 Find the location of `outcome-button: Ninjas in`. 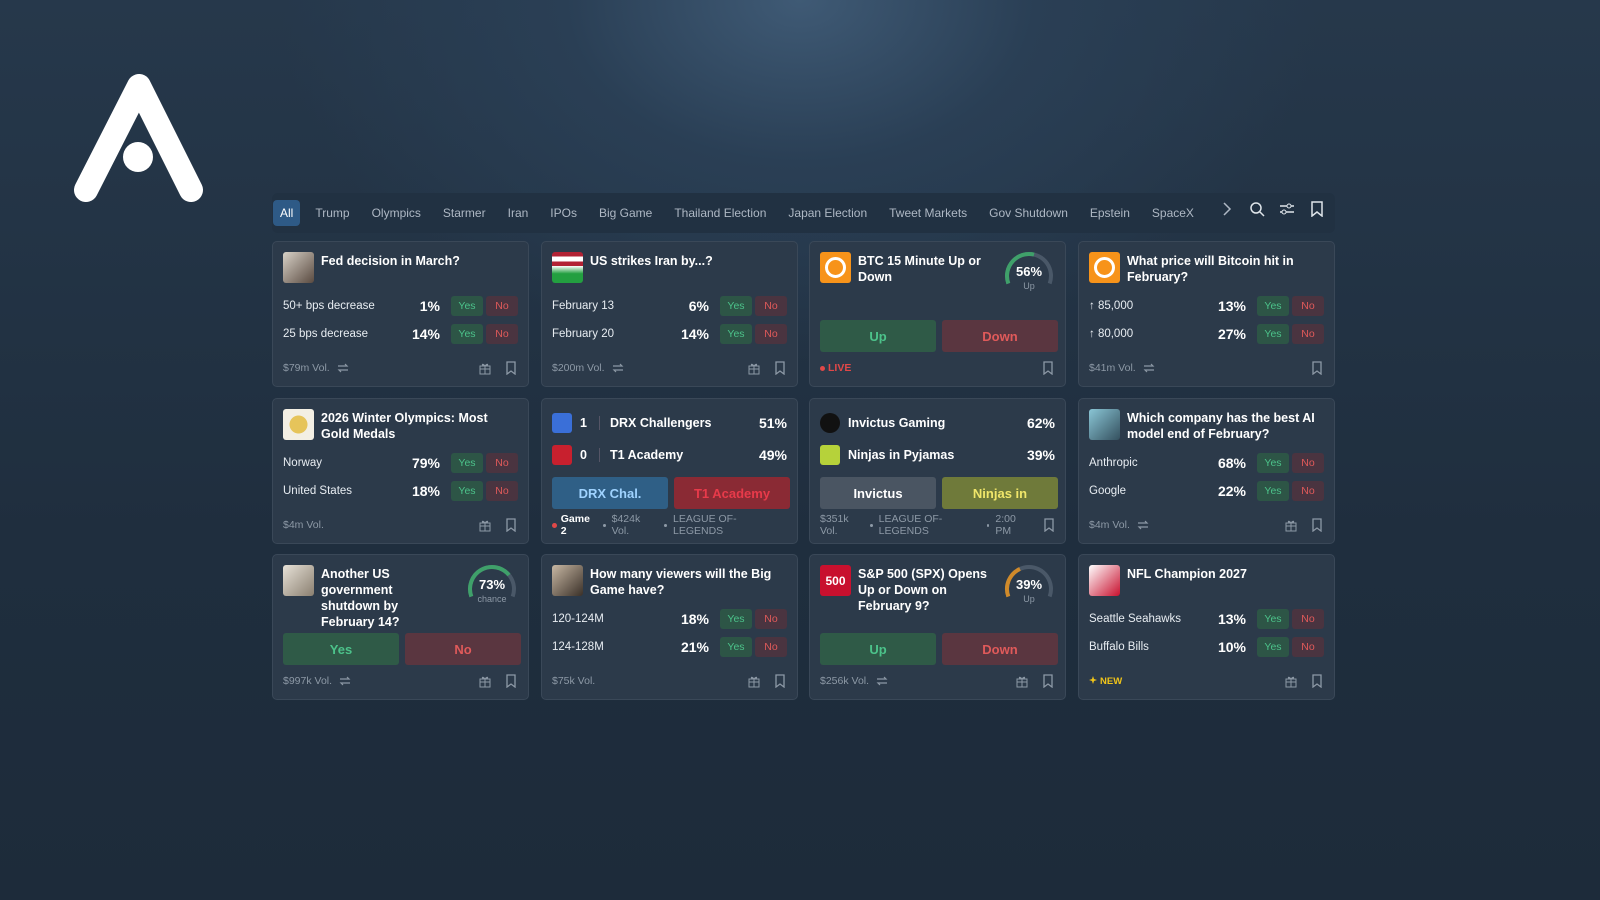

outcome-button: Ninjas in is located at coordinates (1000, 493).